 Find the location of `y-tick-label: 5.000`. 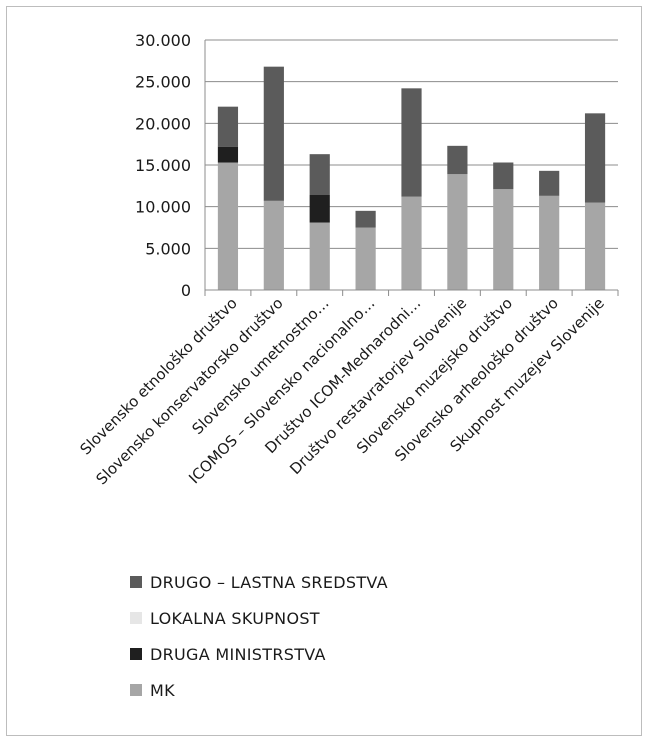

y-tick-label: 5.000 is located at coordinates (168, 248).